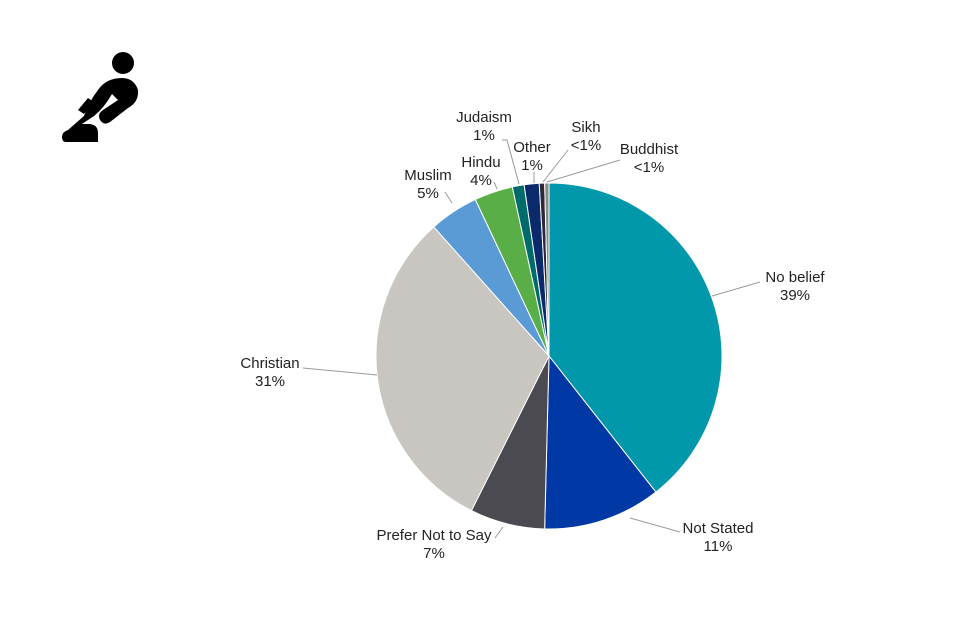 Image resolution: width=960 pixels, height=640 pixels. I want to click on slice-percent-label: 5%, so click(428, 193).